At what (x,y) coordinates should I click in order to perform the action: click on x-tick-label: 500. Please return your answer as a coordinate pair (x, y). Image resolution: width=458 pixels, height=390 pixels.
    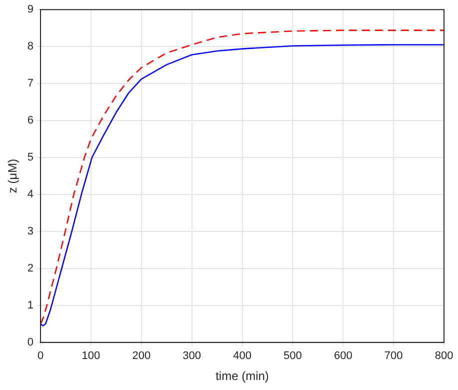
    Looking at the image, I should click on (293, 356).